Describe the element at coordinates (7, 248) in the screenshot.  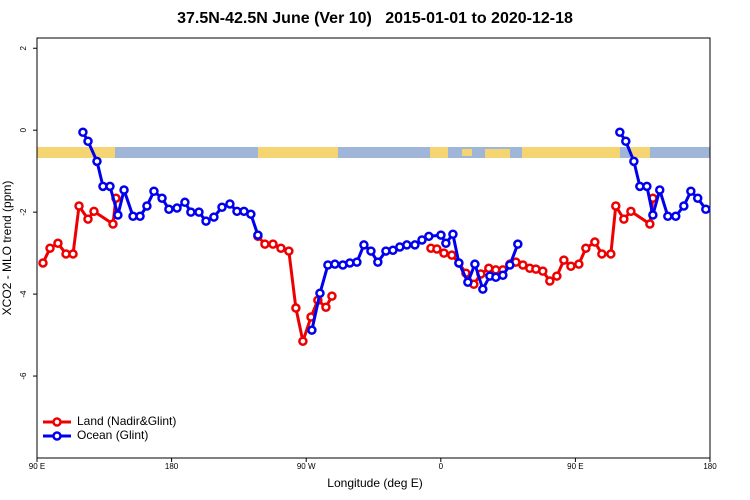
I see `y-axis-label: XCO2 - MLO trend (ppm)` at that location.